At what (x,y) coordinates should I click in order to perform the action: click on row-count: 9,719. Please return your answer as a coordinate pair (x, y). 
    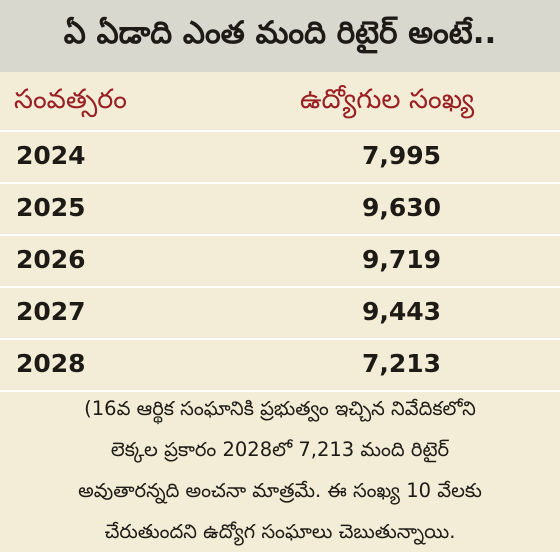
    Looking at the image, I should click on (402, 259).